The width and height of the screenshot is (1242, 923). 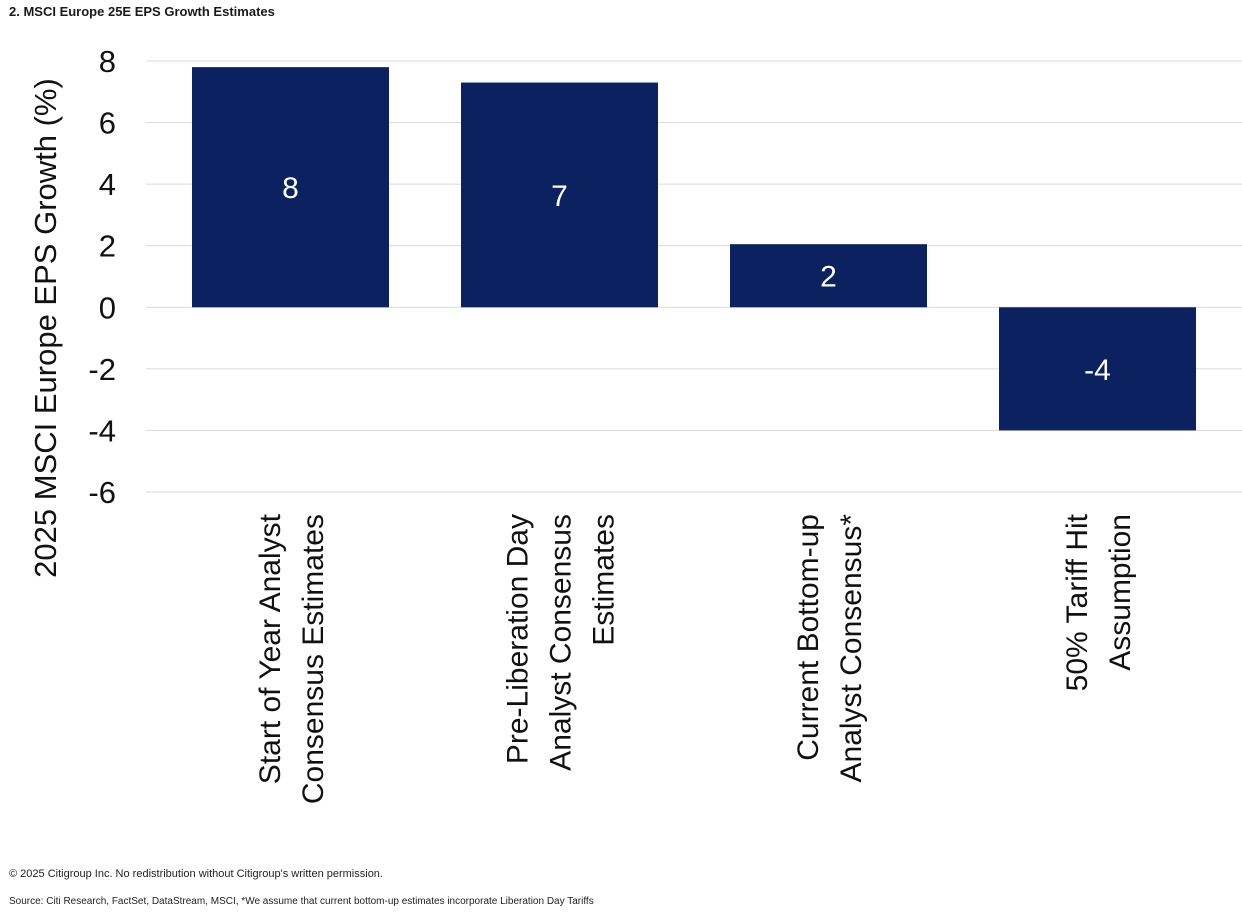 I want to click on category-label-line: Analyst Consensus*, so click(x=851, y=648).